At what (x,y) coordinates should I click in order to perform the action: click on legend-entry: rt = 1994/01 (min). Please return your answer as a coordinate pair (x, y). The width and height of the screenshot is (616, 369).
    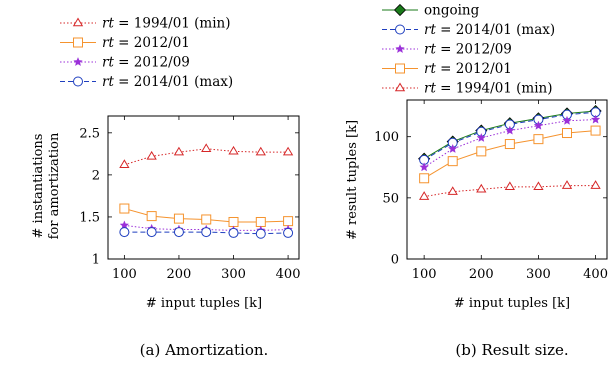
    Looking at the image, I should click on (467, 89).